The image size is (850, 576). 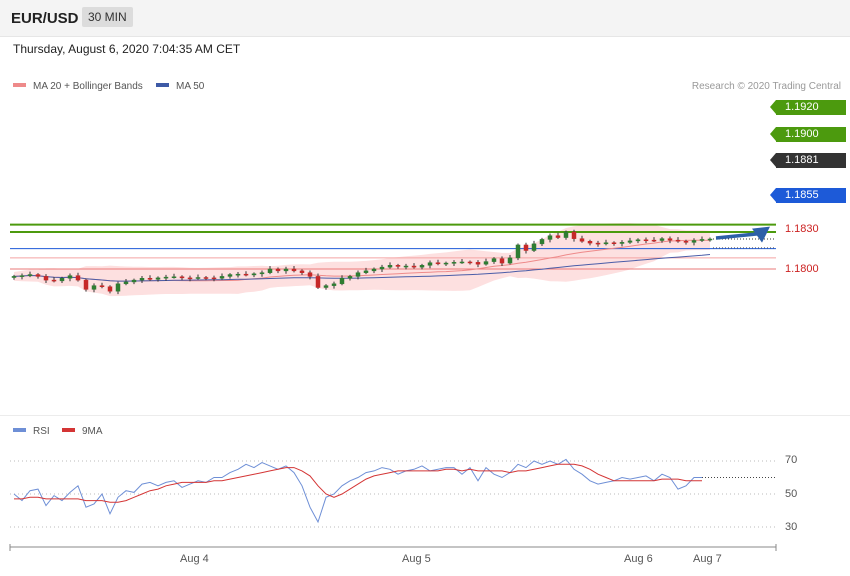 What do you see at coordinates (190, 86) in the screenshot?
I see `legend-ma50-label: MA 50` at bounding box center [190, 86].